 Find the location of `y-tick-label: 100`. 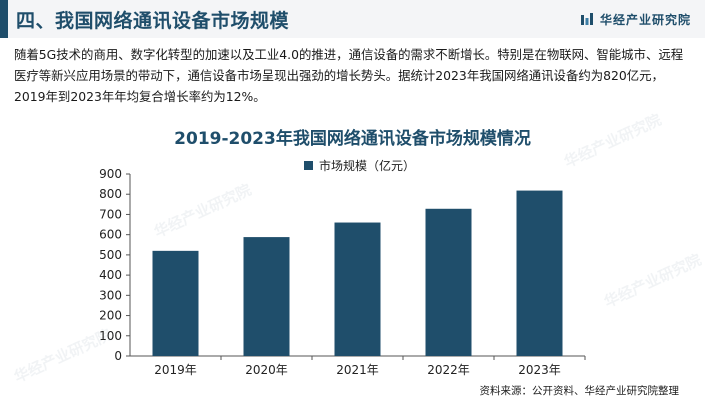

y-tick-label: 100 is located at coordinates (110, 336).